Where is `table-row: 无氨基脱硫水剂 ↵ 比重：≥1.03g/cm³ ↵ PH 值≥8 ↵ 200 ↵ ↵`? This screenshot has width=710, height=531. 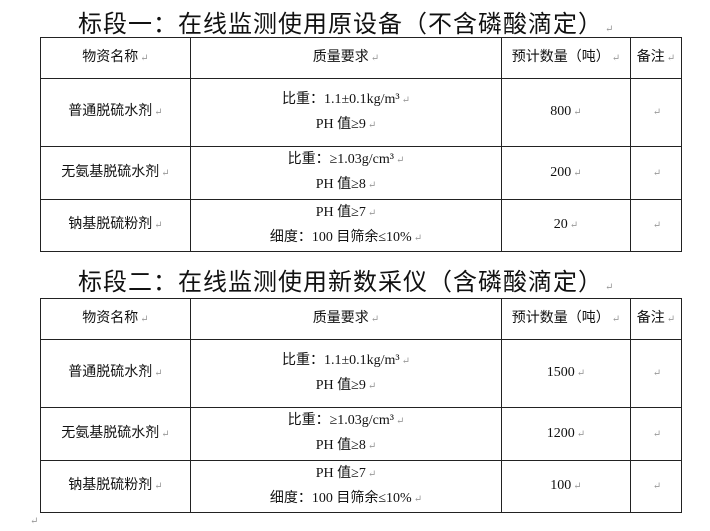 table-row: 无氨基脱硫水剂 ↵ 比重：≥1.03g/cm³ ↵ PH 值≥8 ↵ 200 ↵ ↵ is located at coordinates (361, 173).